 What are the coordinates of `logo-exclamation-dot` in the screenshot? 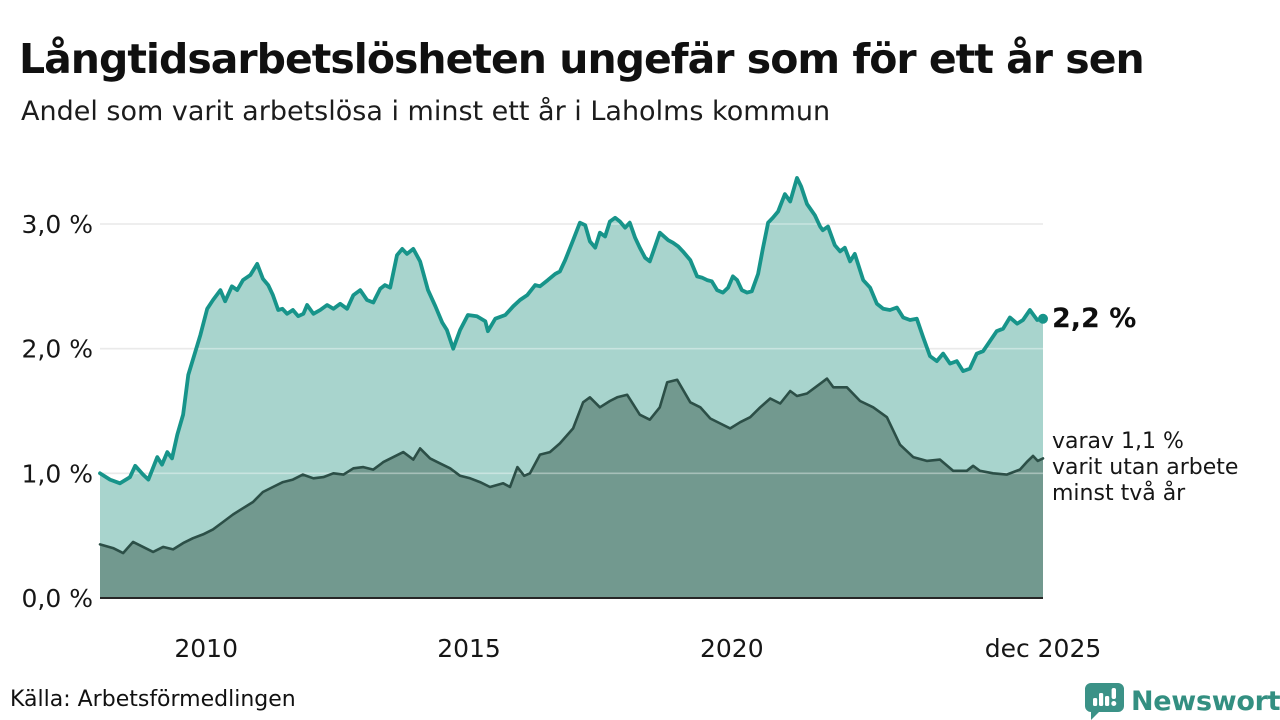 It's located at (1114, 703).